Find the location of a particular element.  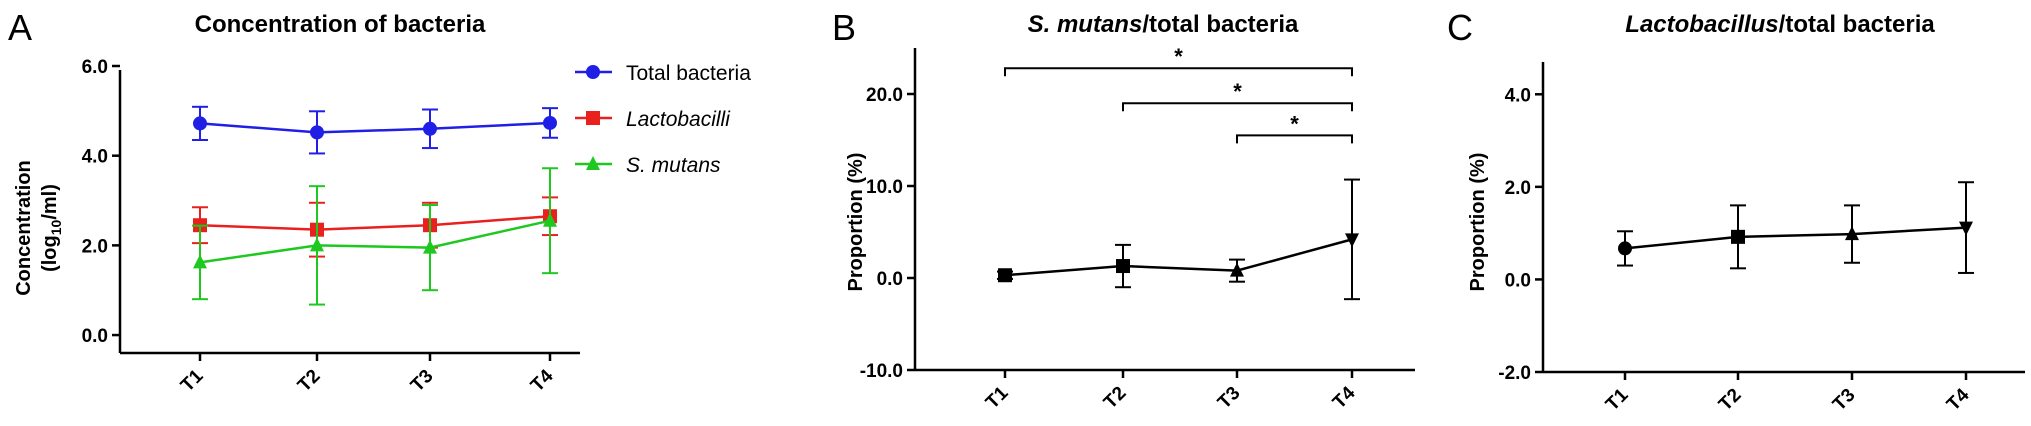

panel-a-x-tick-label: T1 is located at coordinates (192, 380).